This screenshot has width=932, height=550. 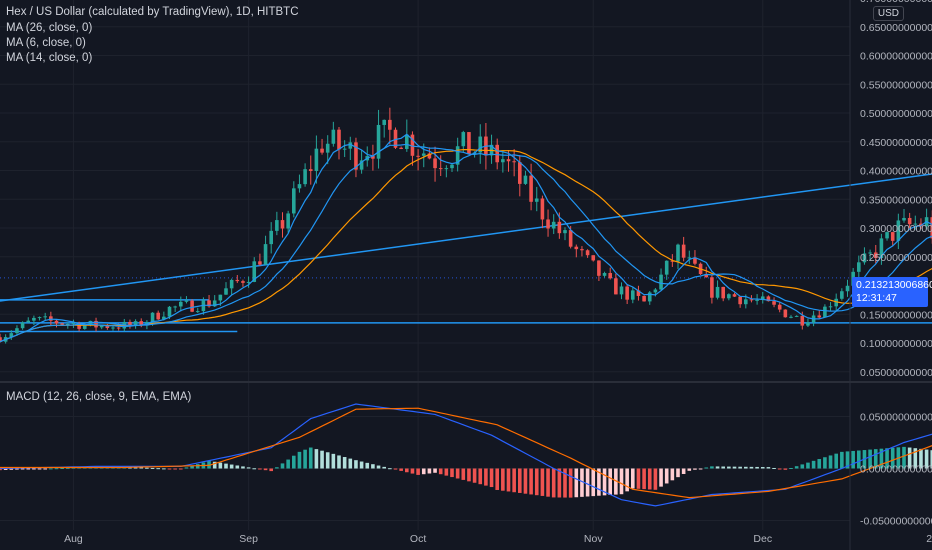 I want to click on y-tick-label: 0.250000000000, so click(x=896, y=258).